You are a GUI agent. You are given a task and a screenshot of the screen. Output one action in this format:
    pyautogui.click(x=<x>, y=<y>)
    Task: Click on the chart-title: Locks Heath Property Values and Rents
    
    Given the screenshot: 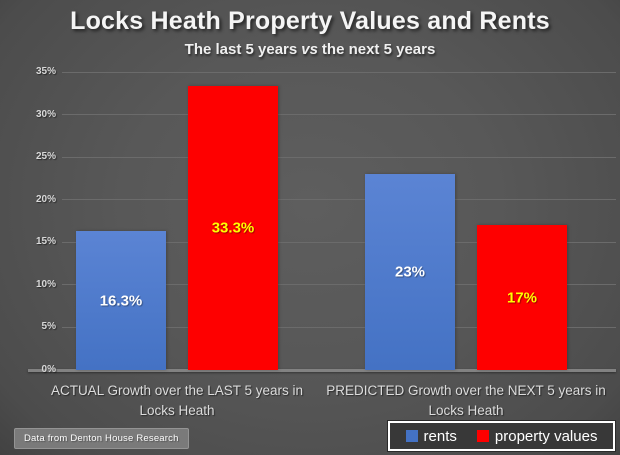 What is the action you would take?
    pyautogui.click(x=310, y=21)
    